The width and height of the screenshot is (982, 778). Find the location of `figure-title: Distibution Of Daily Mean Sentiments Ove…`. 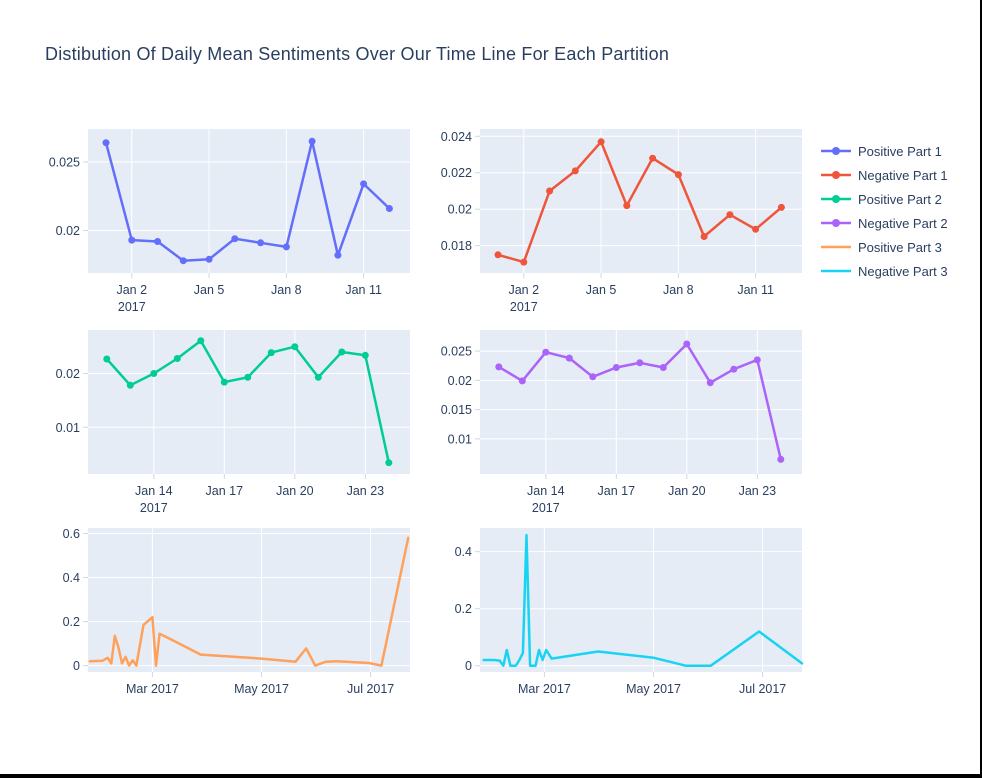

figure-title: Distibution Of Daily Mean Sentiments Ove… is located at coordinates (357, 54).